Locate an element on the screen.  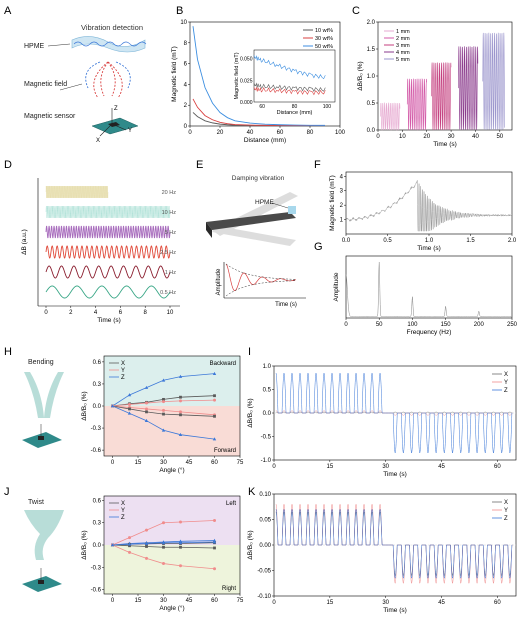
beam-ghost-lower is located at coordinates (254, 236).